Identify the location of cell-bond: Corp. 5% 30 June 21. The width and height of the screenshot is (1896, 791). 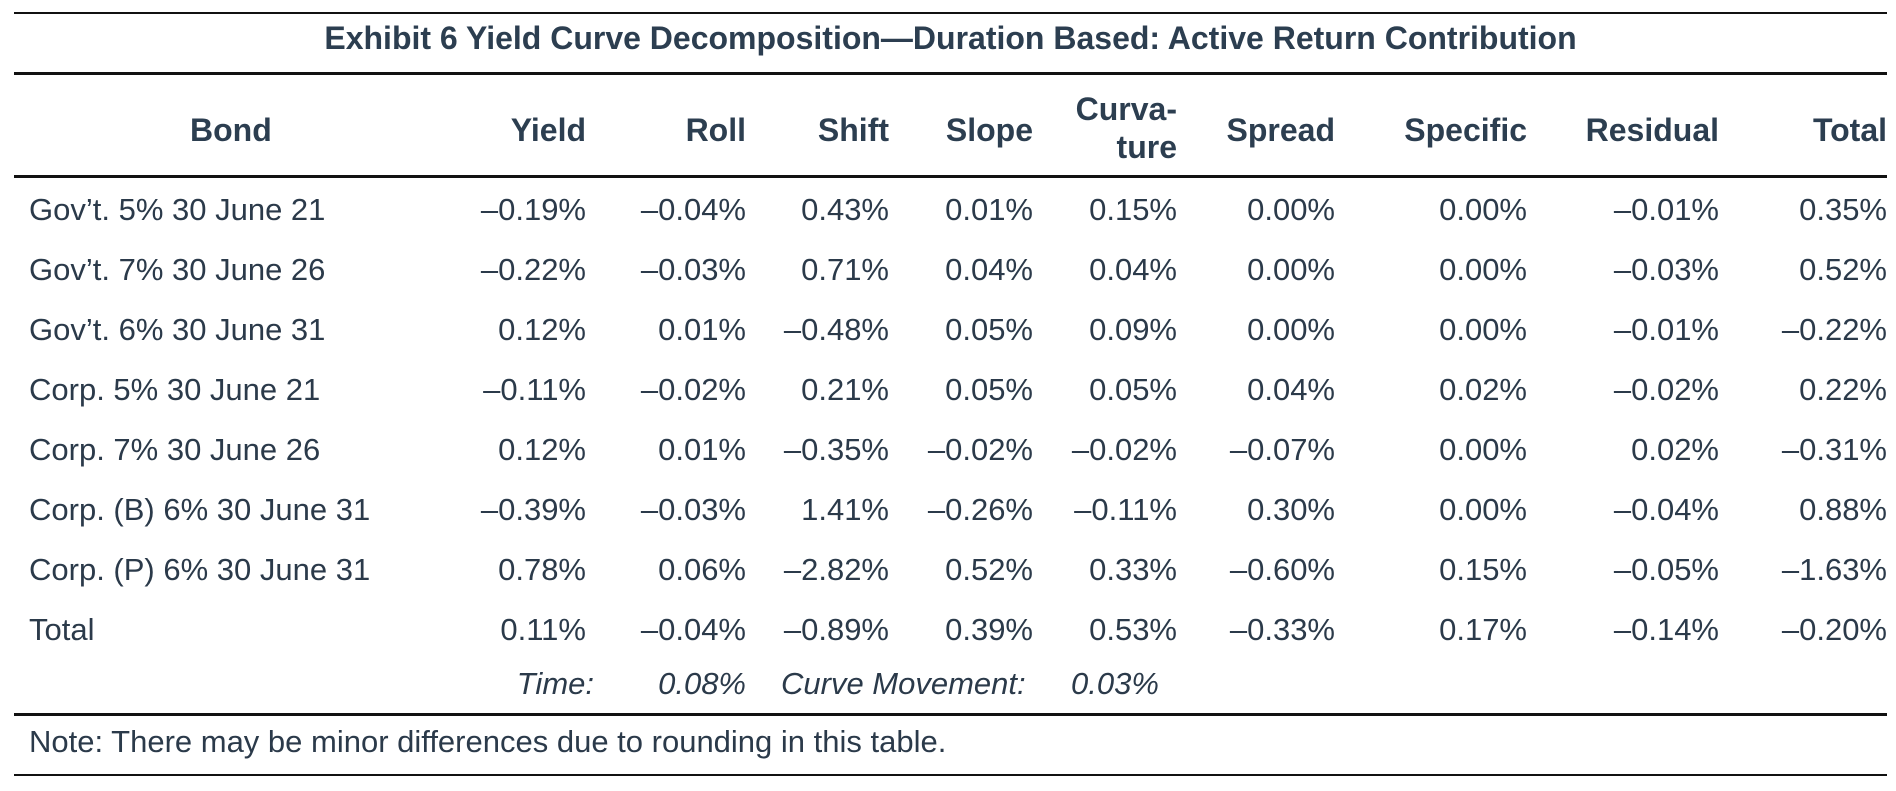
(175, 389).